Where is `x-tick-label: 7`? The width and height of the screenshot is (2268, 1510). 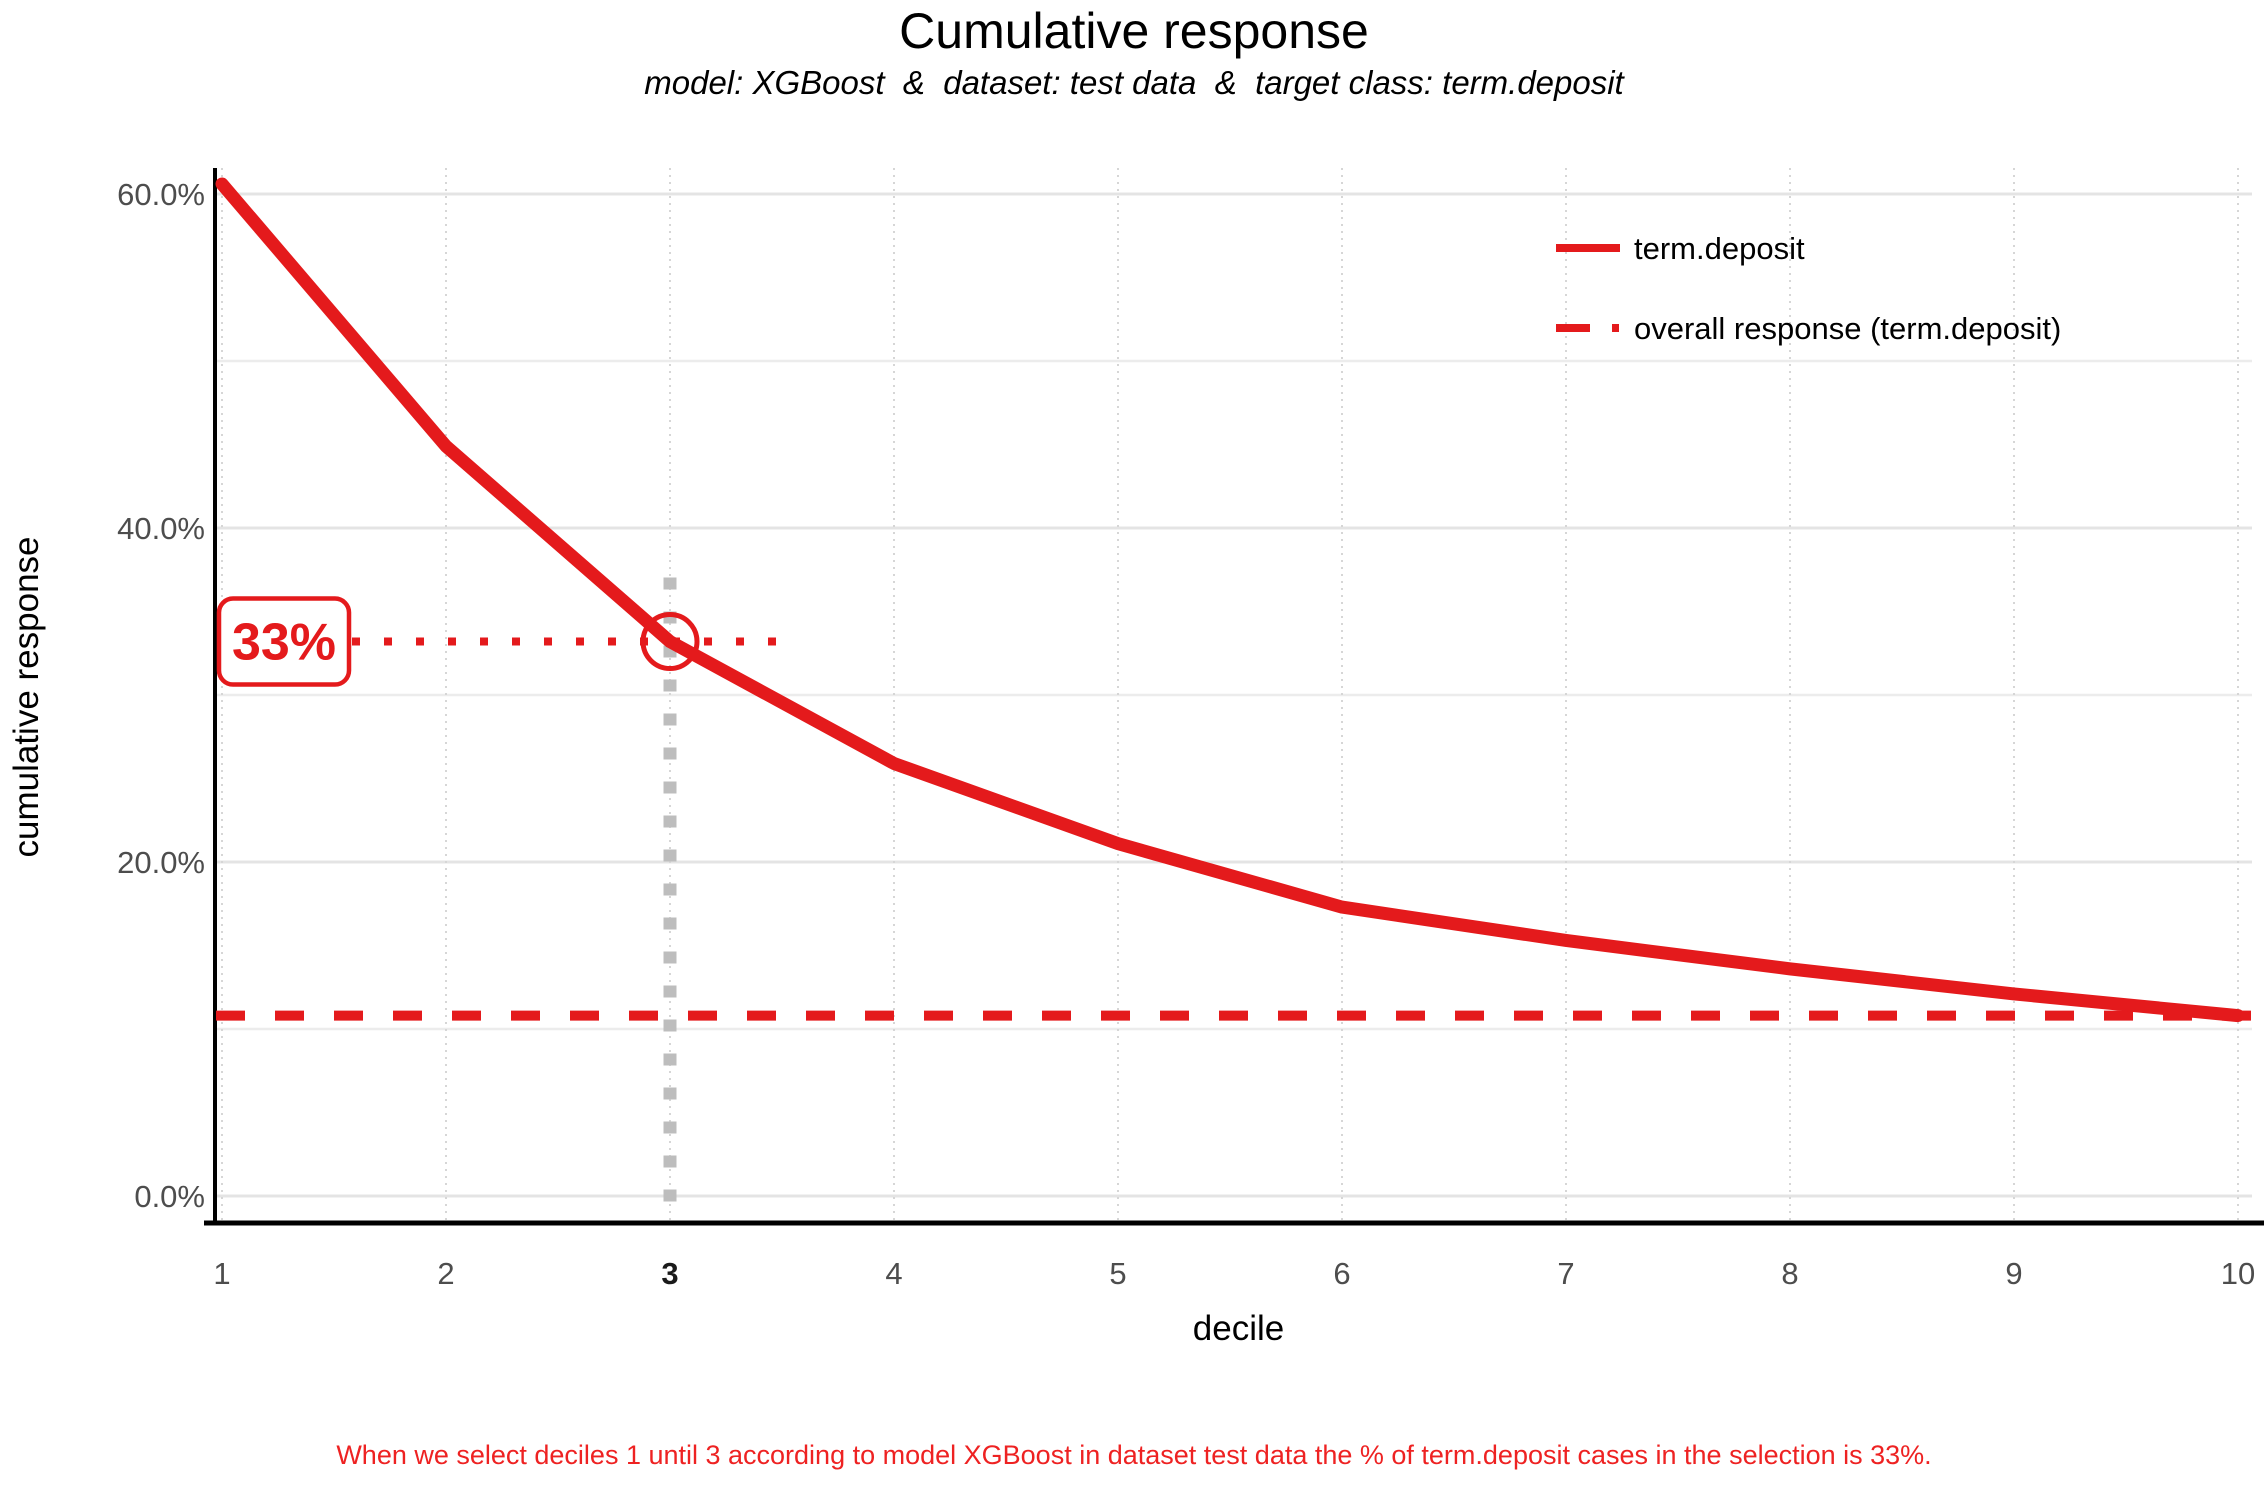 x-tick-label: 7 is located at coordinates (1565, 1273).